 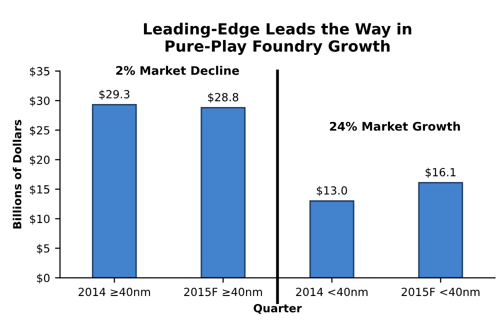 What do you see at coordinates (17, 174) in the screenshot?
I see `y-axis-title: Billions of Dollars` at bounding box center [17, 174].